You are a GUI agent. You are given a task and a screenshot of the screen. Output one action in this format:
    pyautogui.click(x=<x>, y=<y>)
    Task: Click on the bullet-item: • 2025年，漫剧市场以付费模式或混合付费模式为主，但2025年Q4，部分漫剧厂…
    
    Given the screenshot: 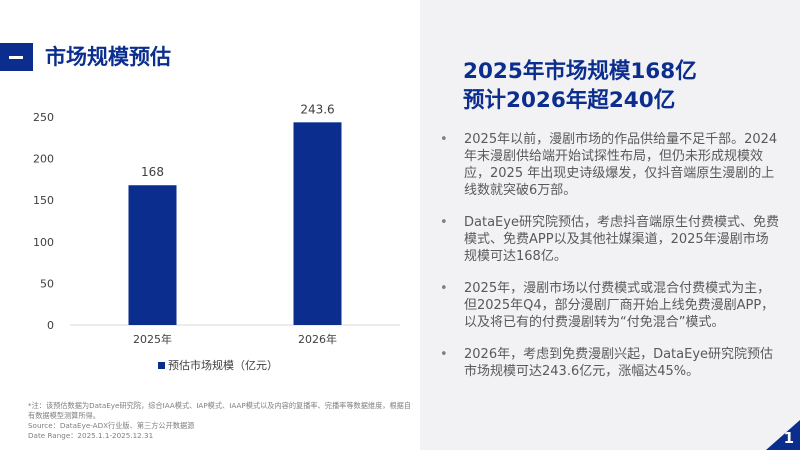 What is the action you would take?
    pyautogui.click(x=610, y=305)
    